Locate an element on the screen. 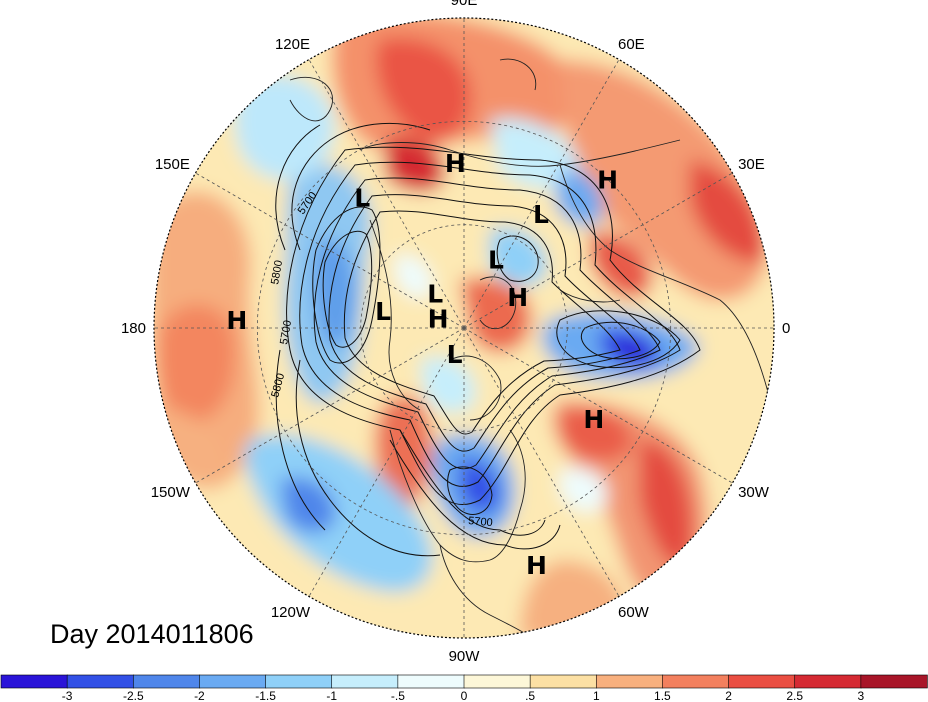 Image resolution: width=928 pixels, height=702 pixels. colorbar-tick-label: 3 is located at coordinates (861, 695).